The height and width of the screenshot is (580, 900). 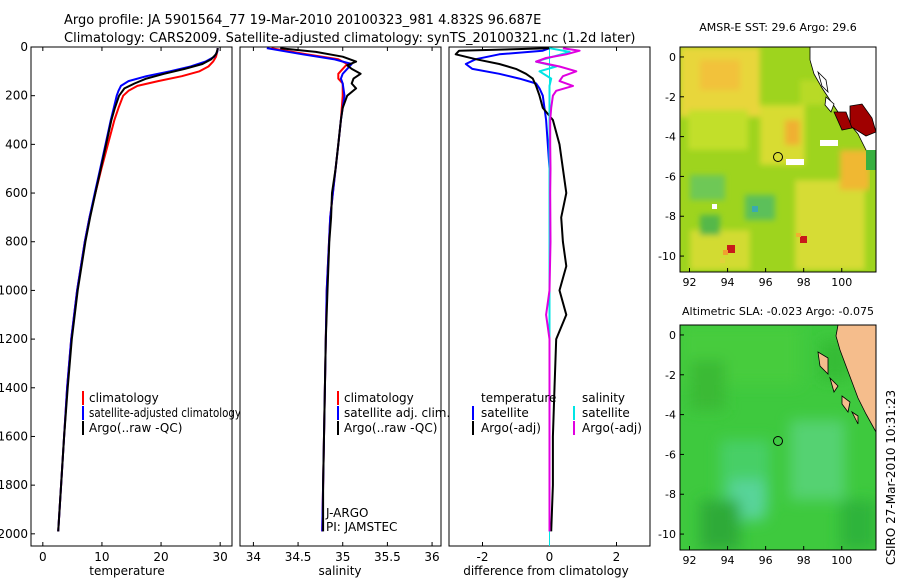 I want to click on difference-x-axis: -2 0 2, so click(x=549, y=305).